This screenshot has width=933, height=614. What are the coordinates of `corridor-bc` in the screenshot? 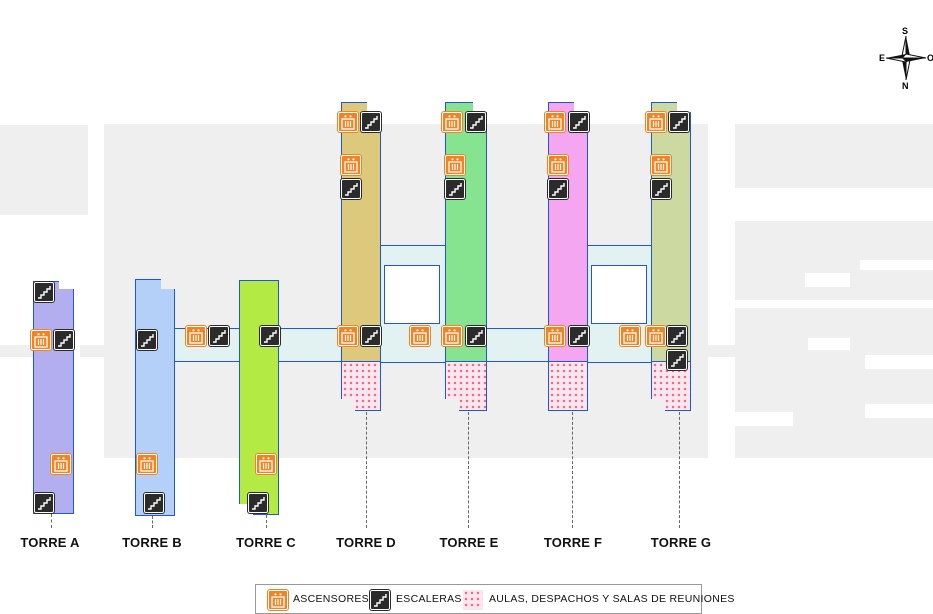 It's located at (207, 345).